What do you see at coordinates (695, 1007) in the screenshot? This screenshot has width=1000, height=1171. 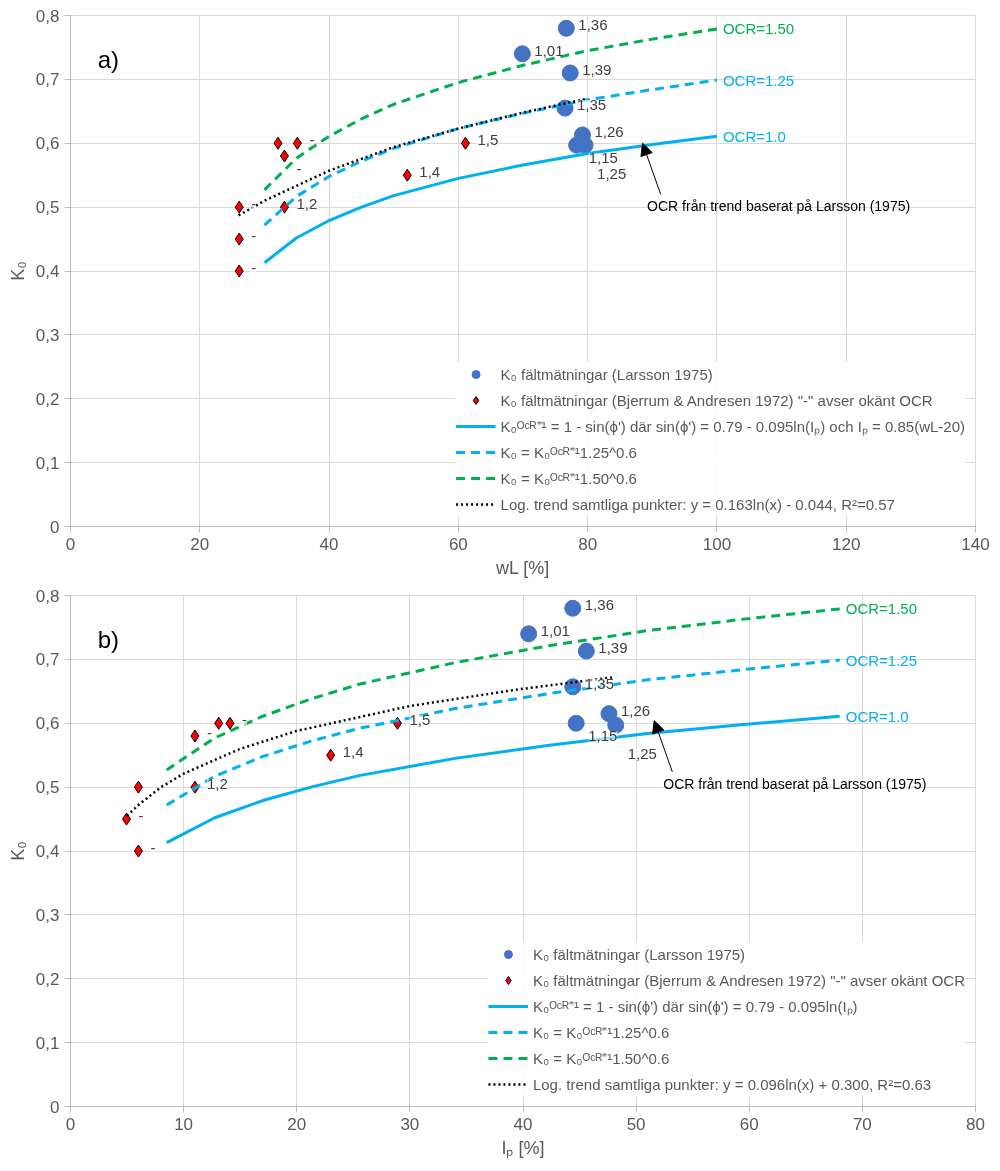 I see `legend-label: K₀ᴼᶜᴿ⁼¹ = 1 - sin(ϕ') där sin(ϕ') = 0.79 - 0.095ln(Iₚ)` at bounding box center [695, 1007].